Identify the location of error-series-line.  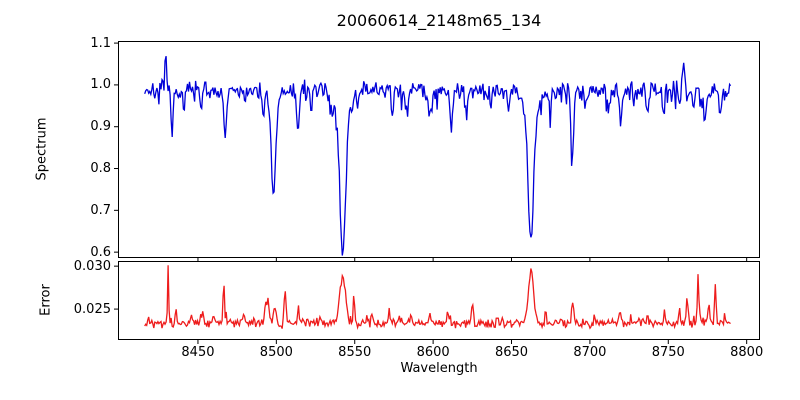
(437, 298).